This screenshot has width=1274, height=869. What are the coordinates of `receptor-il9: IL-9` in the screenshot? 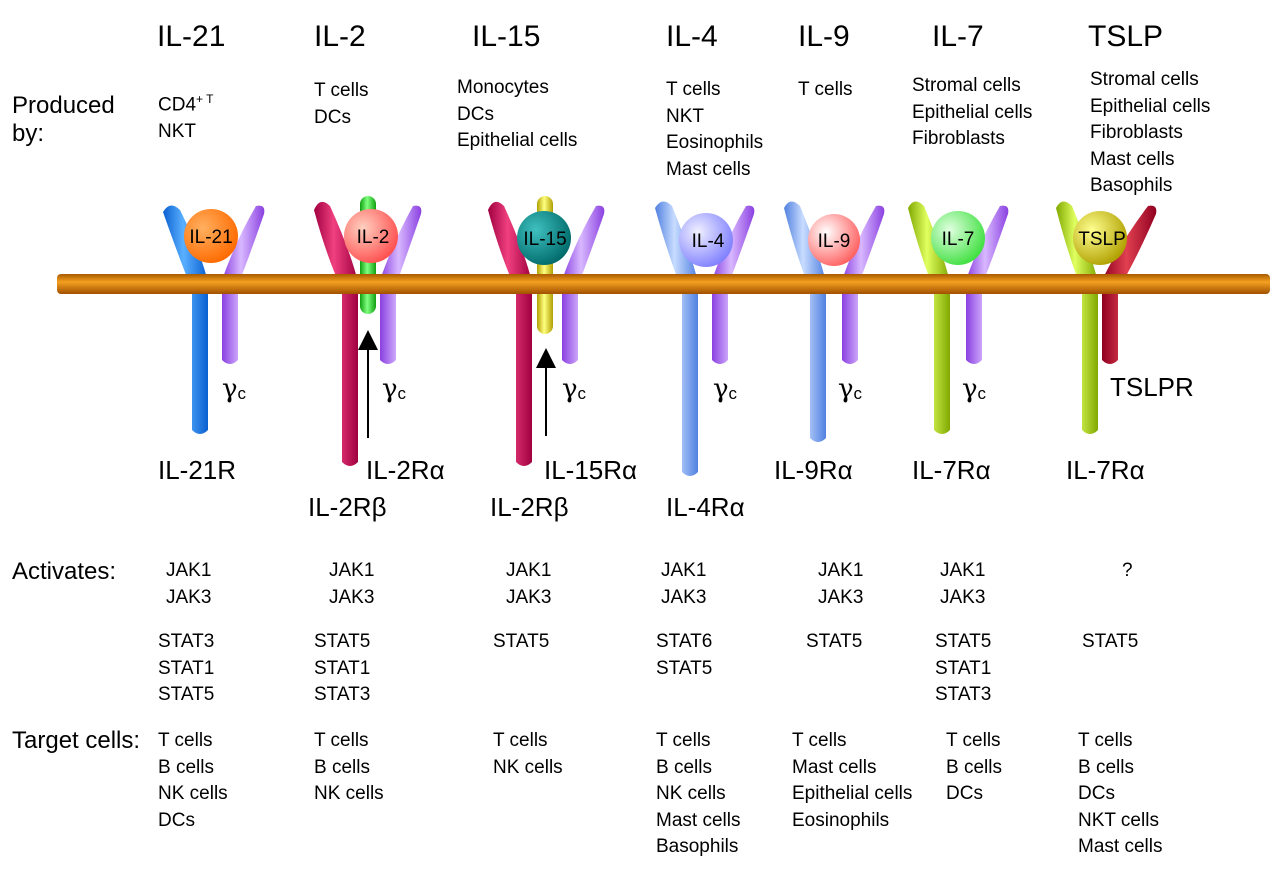 It's located at (834, 321).